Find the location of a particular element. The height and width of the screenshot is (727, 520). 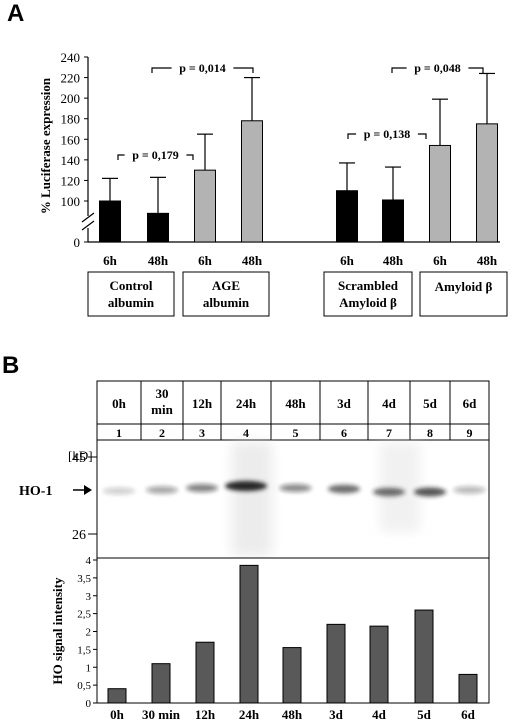

timepoint-header-label: 12h is located at coordinates (202, 403).